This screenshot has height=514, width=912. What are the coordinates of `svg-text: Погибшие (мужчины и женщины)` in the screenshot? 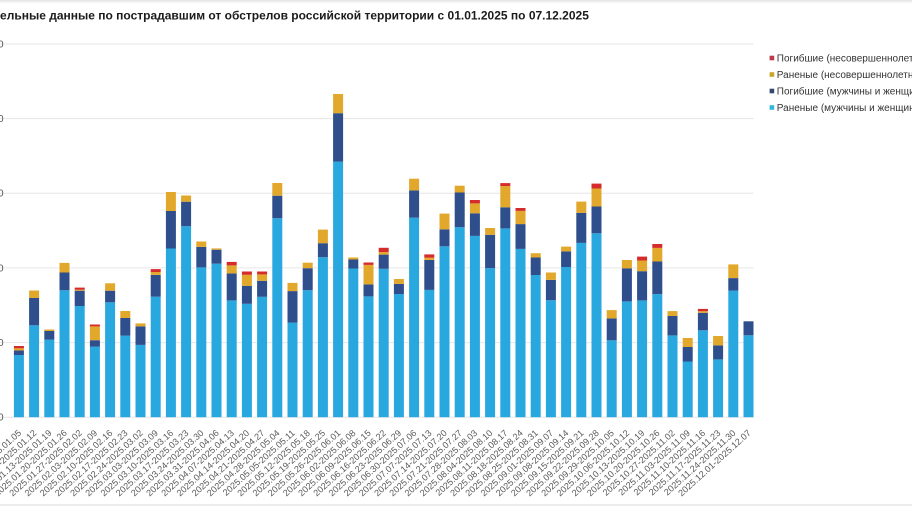 It's located at (844, 92).